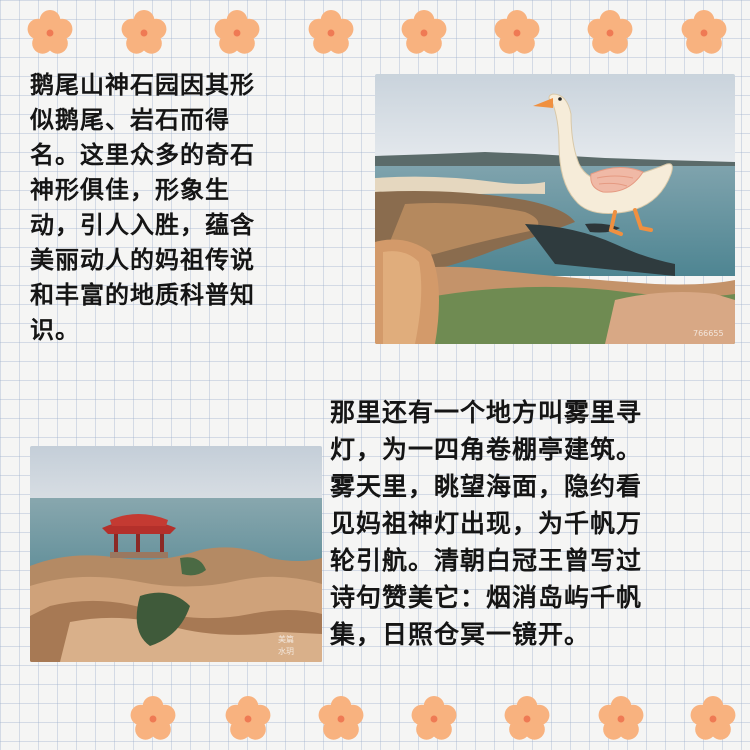 The width and height of the screenshot is (750, 750). What do you see at coordinates (286, 639) in the screenshot?
I see `photo-watermark-brand: 美篇` at bounding box center [286, 639].